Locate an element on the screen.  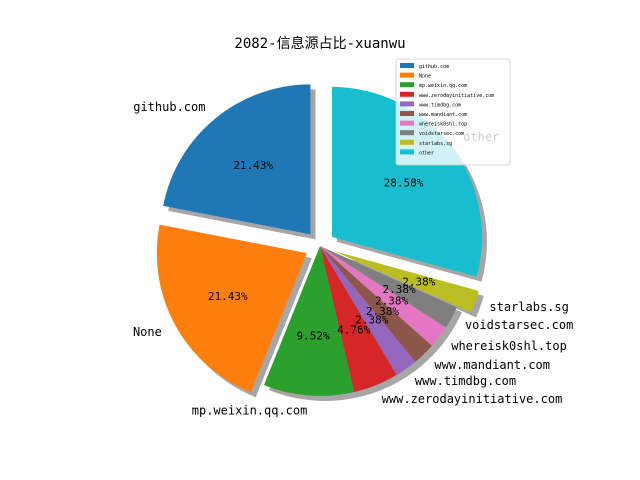
legend-swatch-voidstarsec-com is located at coordinates (407, 133).